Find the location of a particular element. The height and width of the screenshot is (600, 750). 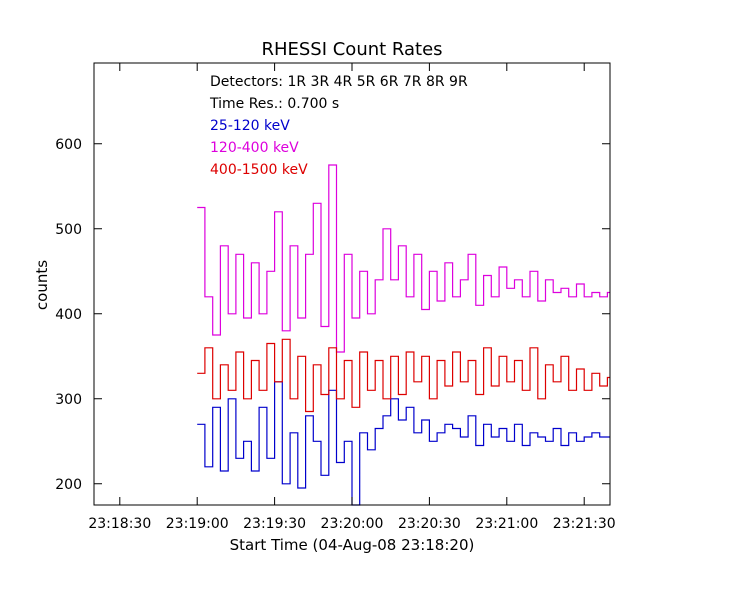

y-axis-label: counts is located at coordinates (42, 285).